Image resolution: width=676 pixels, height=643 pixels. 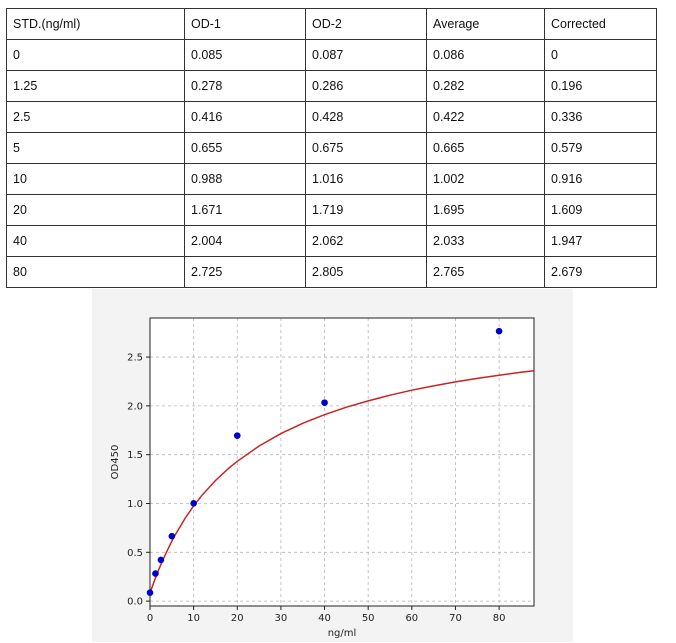 I want to click on table-cell: 40, so click(x=95, y=241).